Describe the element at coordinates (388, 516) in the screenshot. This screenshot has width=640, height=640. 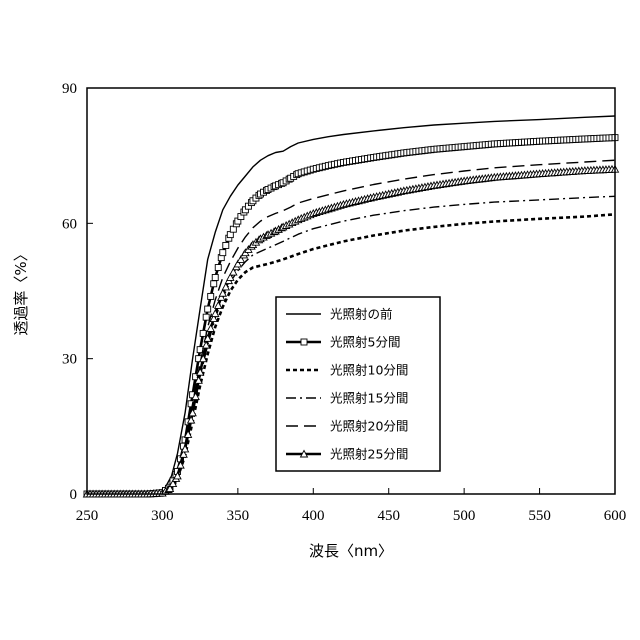
I see `x-tick-label: 450` at that location.